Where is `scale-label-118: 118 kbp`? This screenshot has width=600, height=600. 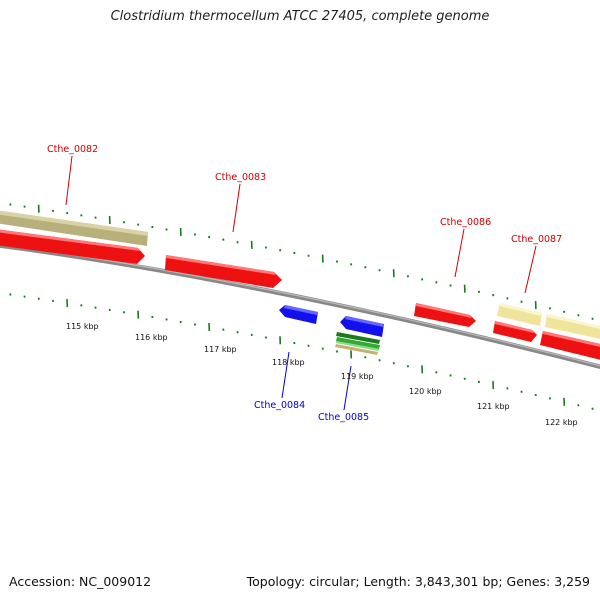
scale-label-118: 118 kbp is located at coordinates (288, 362).